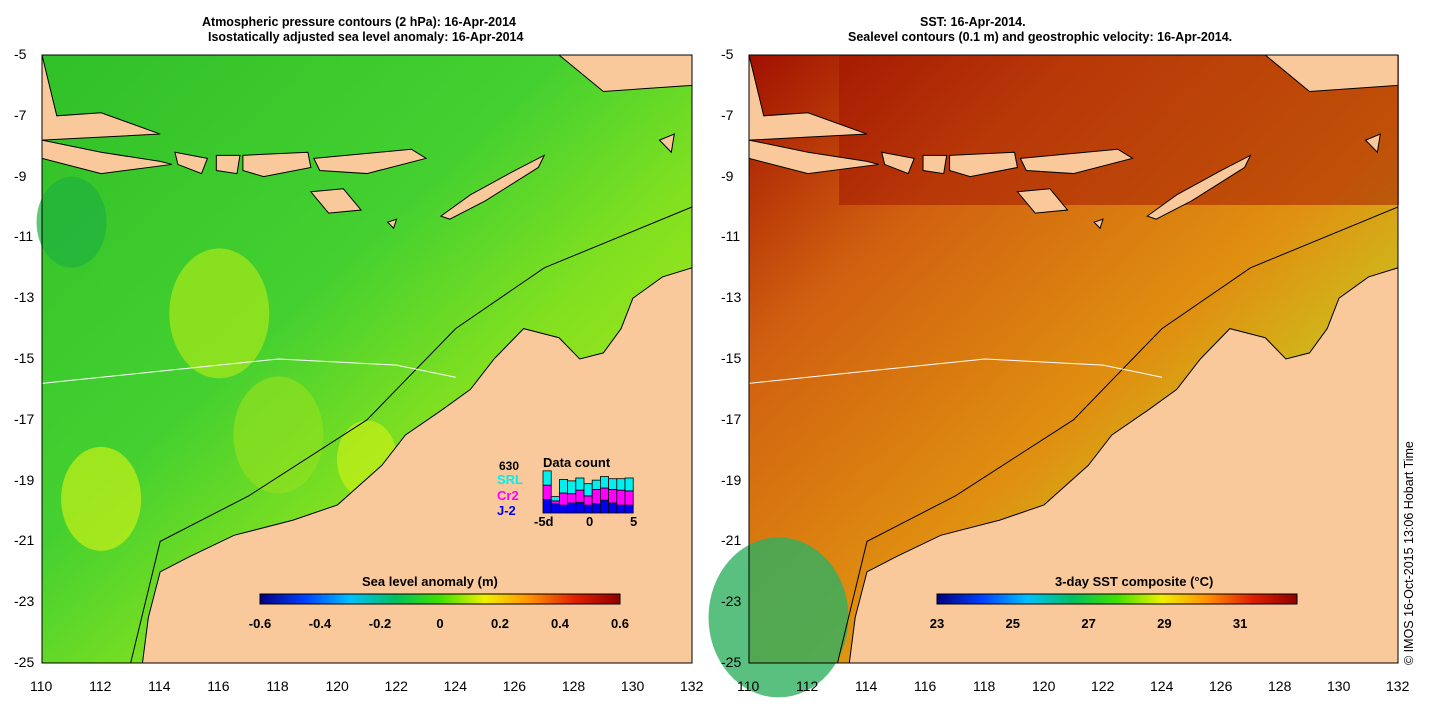 This screenshot has height=710, width=1440. What do you see at coordinates (731, 358) in the screenshot?
I see `lat-tick-label: -15` at bounding box center [731, 358].